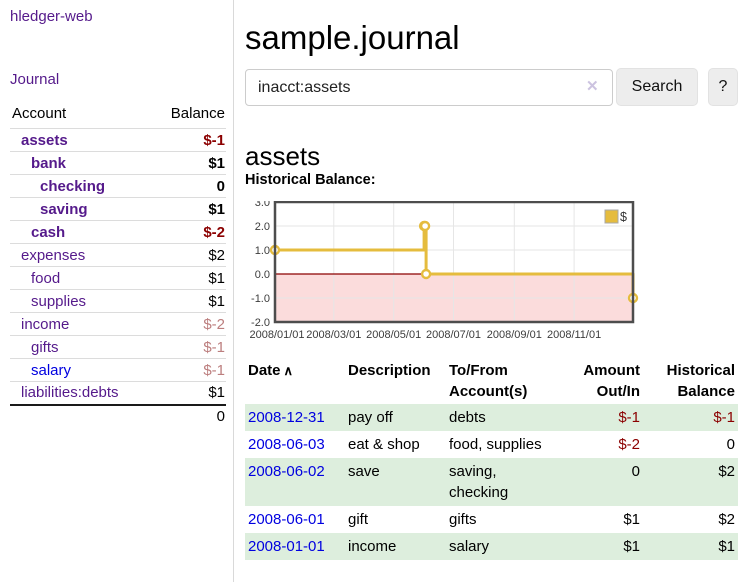 Image resolution: width=742 pixels, height=582 pixels. What do you see at coordinates (635, 471) in the screenshot?
I see `transaction-amount: 0` at bounding box center [635, 471].